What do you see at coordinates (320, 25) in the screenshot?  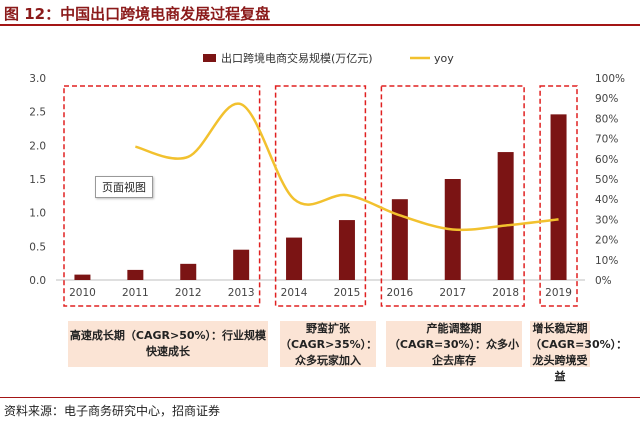 I see `title-rule` at bounding box center [320, 25].